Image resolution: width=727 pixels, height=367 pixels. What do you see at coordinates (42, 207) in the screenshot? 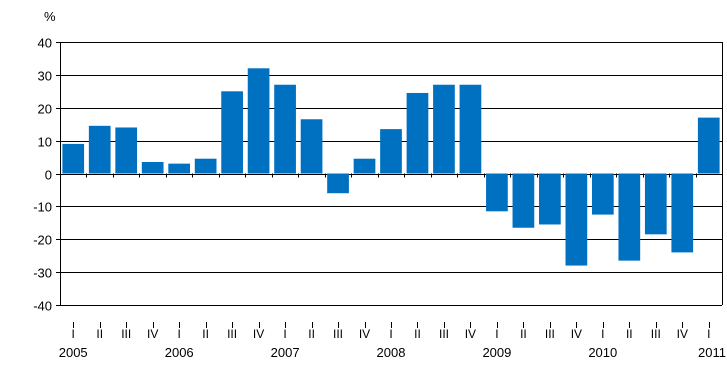
I see `y-tick-label: -10` at bounding box center [42, 207].